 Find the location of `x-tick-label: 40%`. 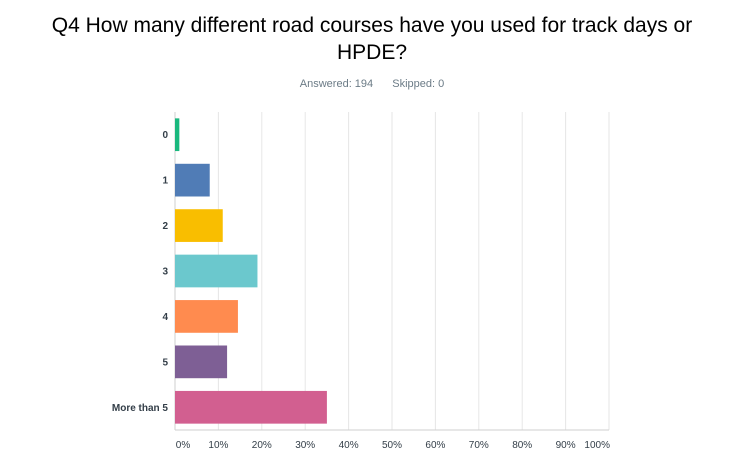

x-tick-label: 40% is located at coordinates (349, 445).